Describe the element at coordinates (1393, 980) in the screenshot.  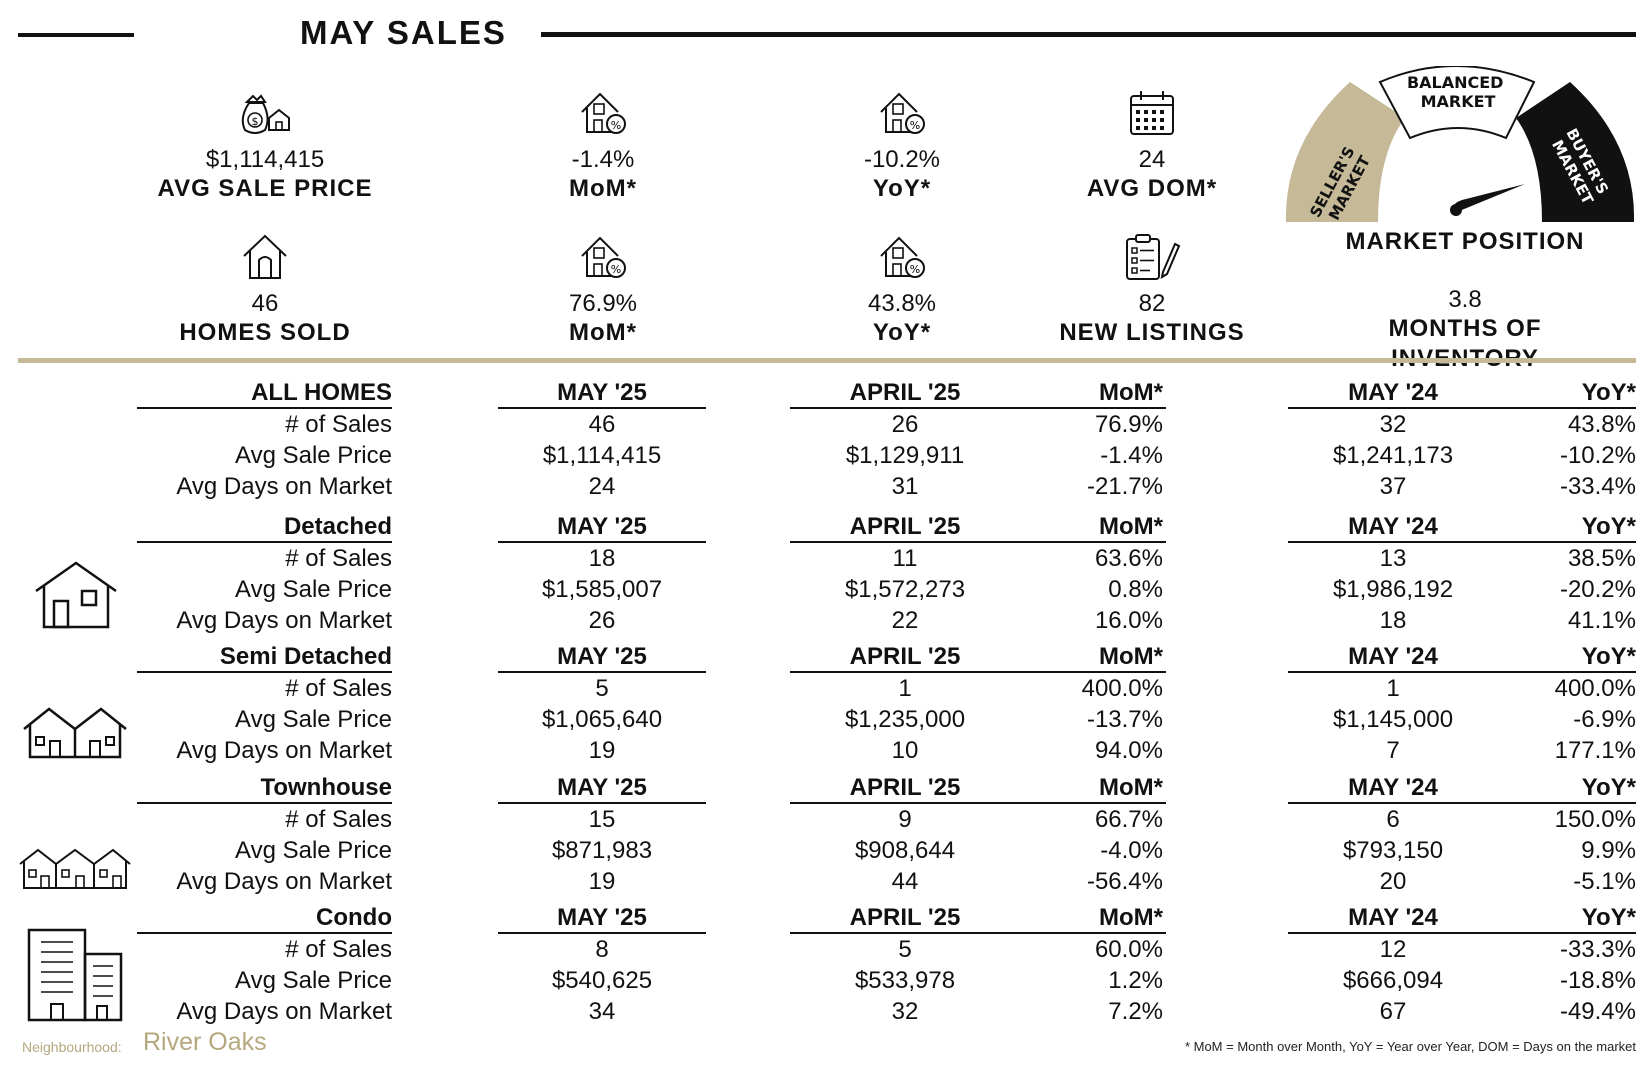
I see `table-cell: $666,094` at that location.